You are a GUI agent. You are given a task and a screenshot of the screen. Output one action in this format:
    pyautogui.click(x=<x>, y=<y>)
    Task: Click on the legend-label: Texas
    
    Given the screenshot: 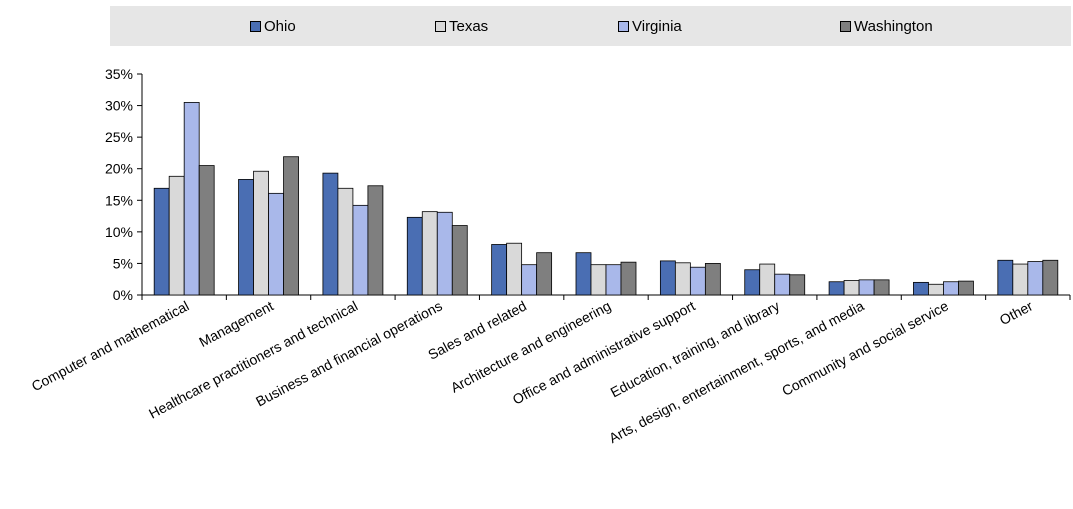 What is the action you would take?
    pyautogui.click(x=469, y=26)
    